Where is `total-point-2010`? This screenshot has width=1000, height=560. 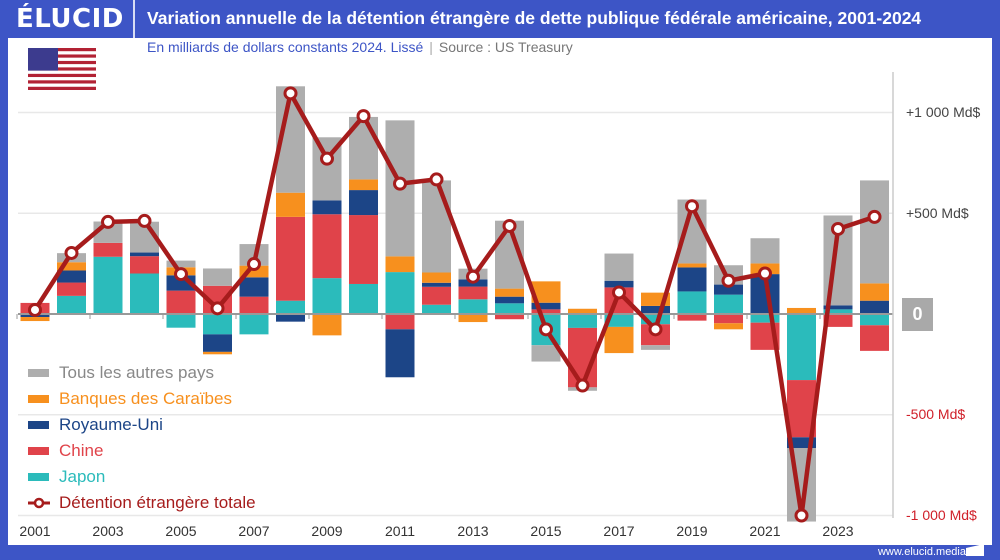 total-point-2010 is located at coordinates (363, 116).